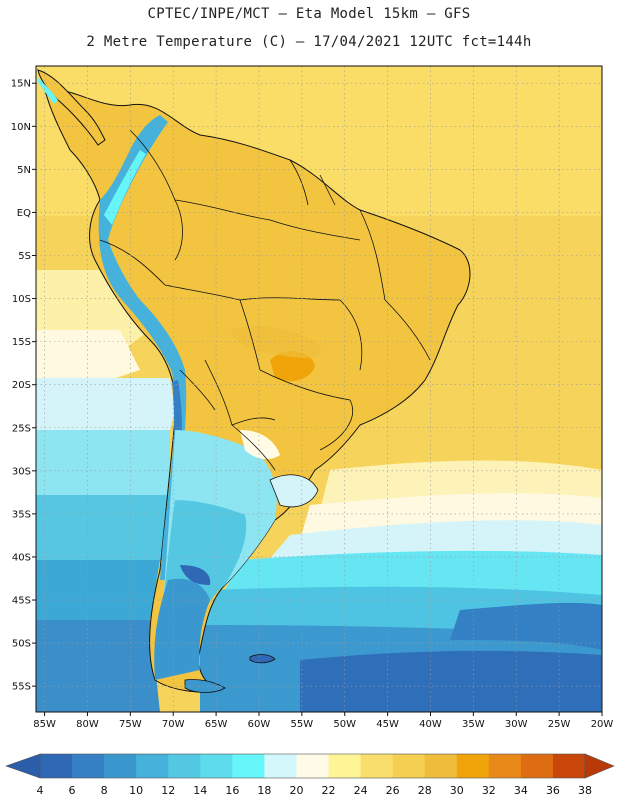 Image resolution: width=618 pixels, height=800 pixels. What do you see at coordinates (393, 790) in the screenshot?
I see `colorbar-label: 26` at bounding box center [393, 790].